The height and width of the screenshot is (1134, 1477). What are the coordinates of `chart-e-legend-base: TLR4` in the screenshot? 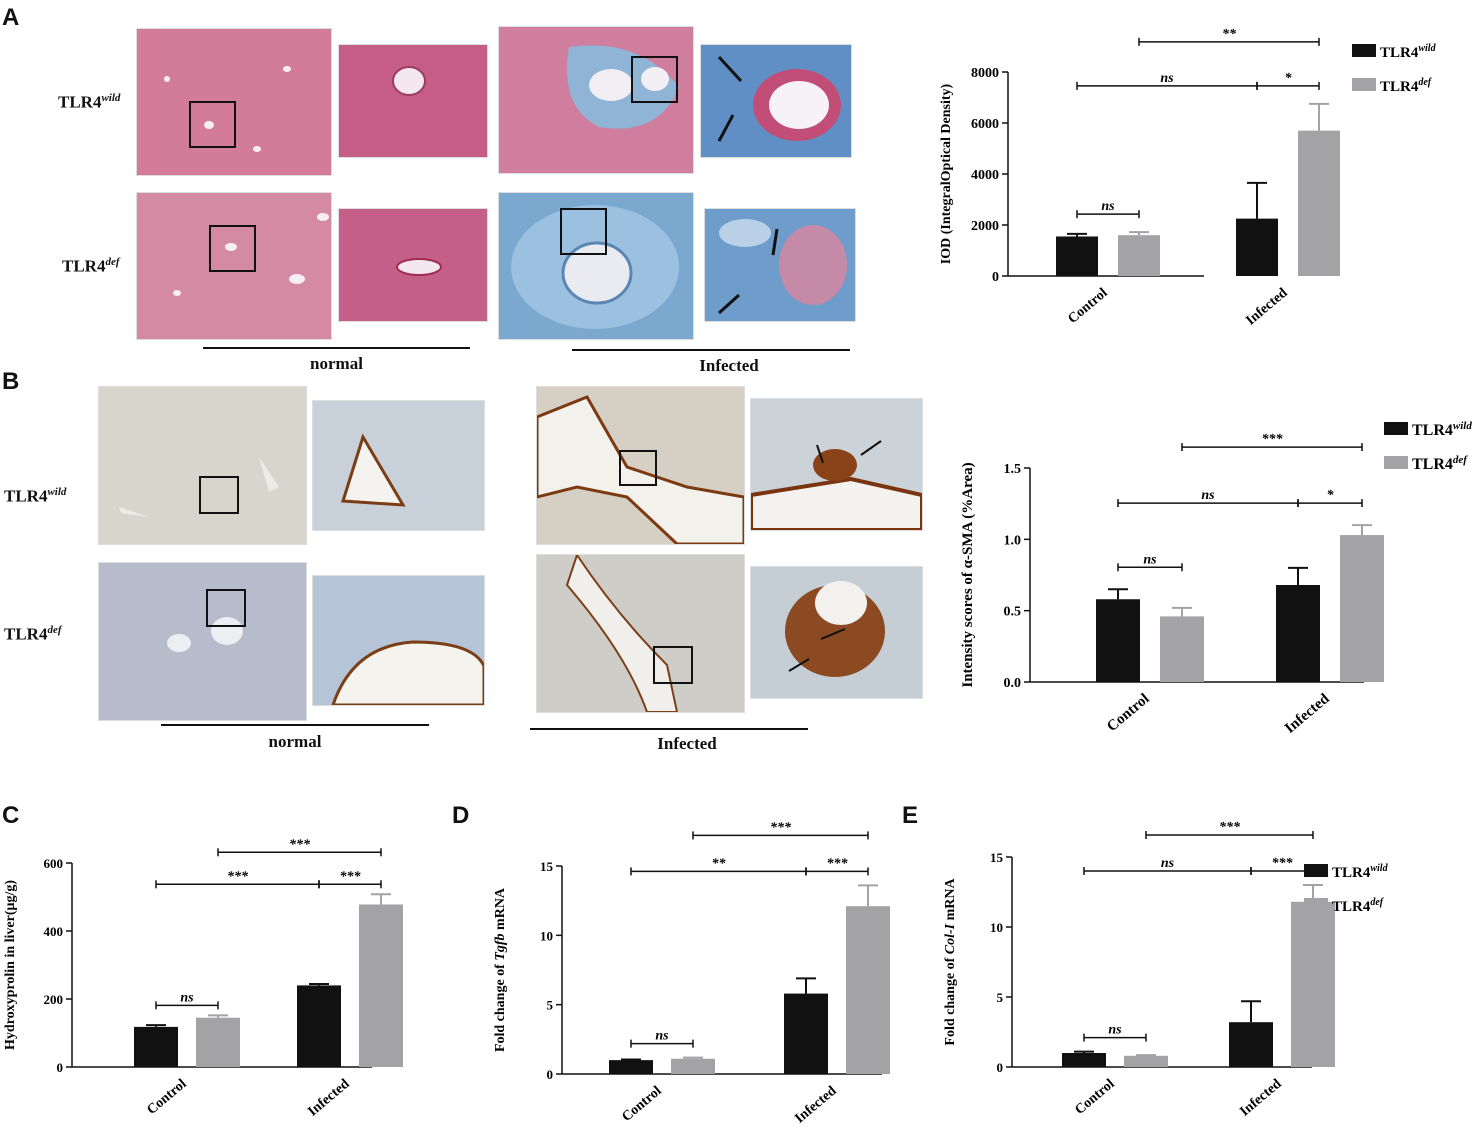 It's located at (1351, 907).